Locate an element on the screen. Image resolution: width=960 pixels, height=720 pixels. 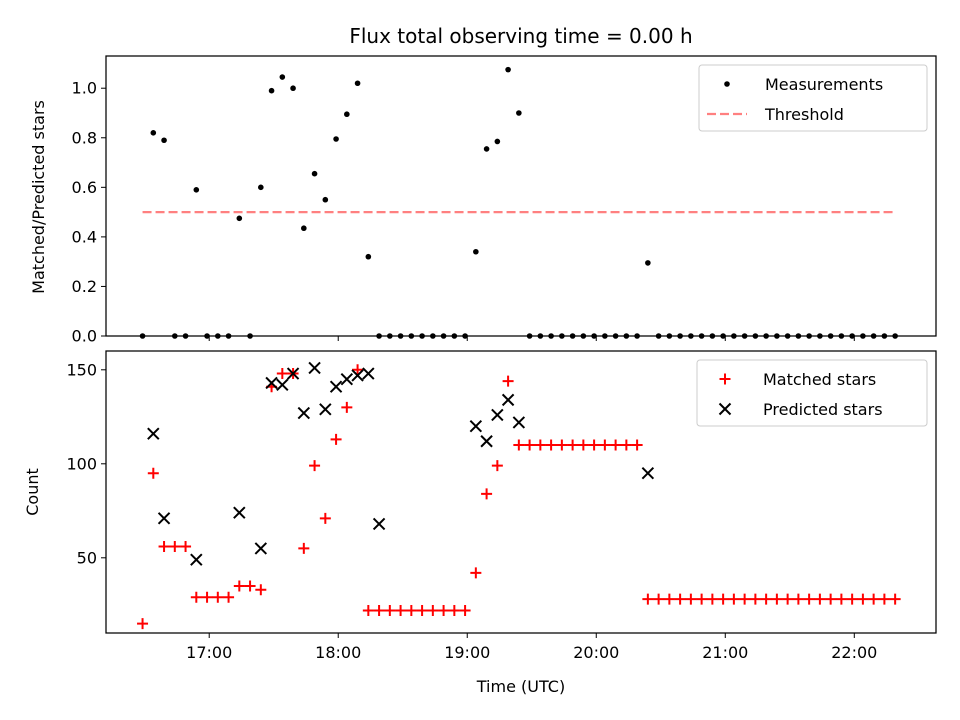
bottom-legend: Matched stars Predicted stars is located at coordinates (812, 393).